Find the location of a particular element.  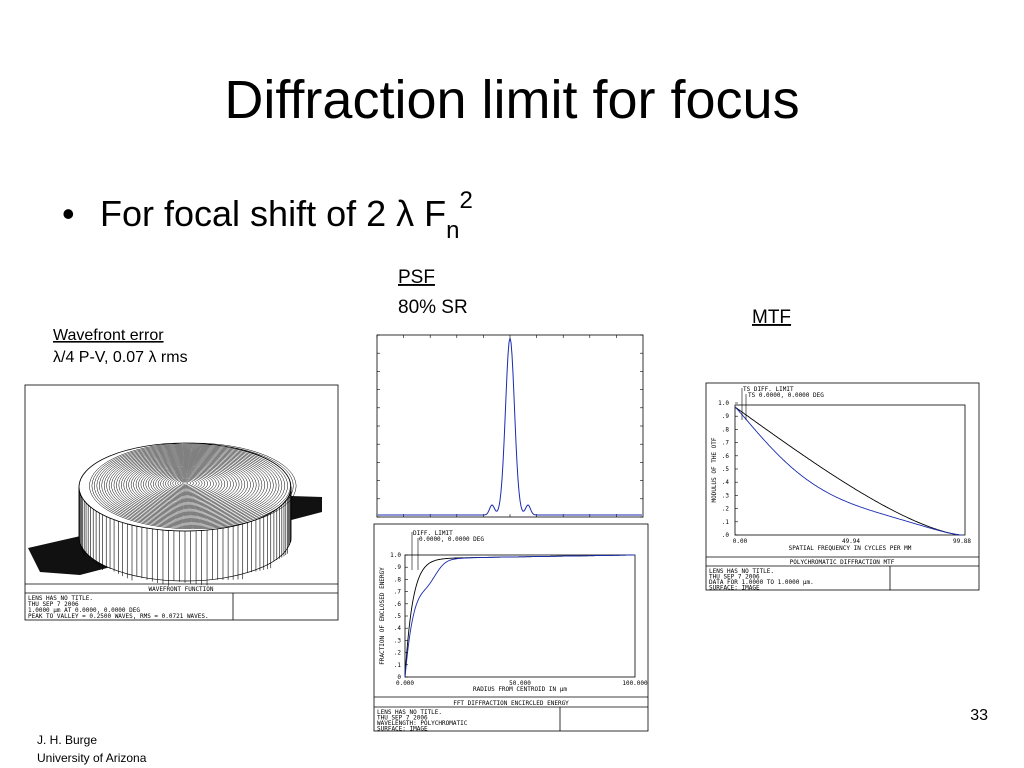

psf-title: PSF is located at coordinates (416, 277).